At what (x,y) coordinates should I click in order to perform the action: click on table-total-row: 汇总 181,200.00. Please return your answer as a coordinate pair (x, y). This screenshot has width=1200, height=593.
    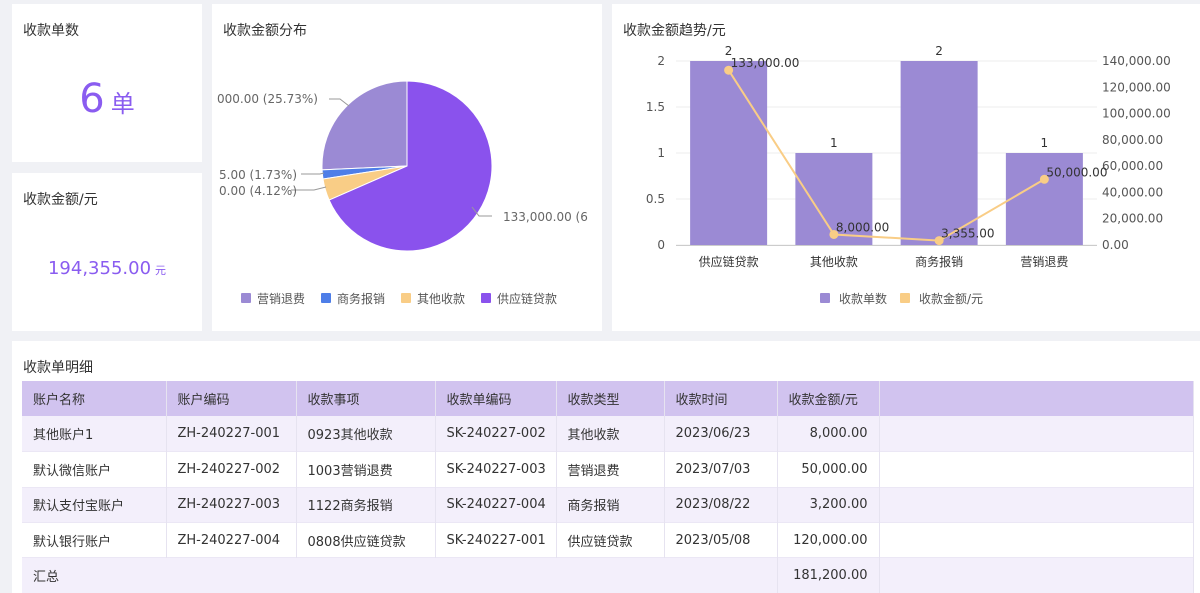
    Looking at the image, I should click on (608, 575).